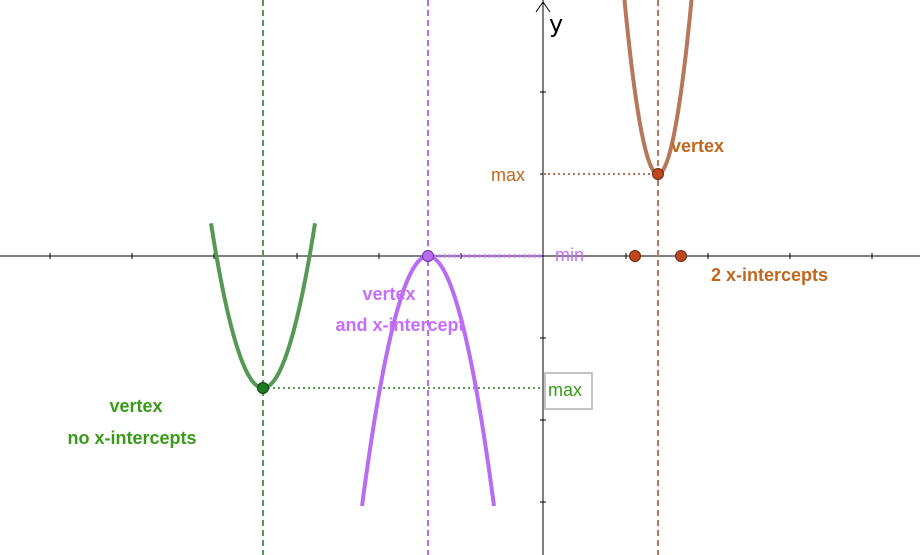 The image size is (920, 555). Describe the element at coordinates (569, 255) in the screenshot. I see `purple-min-label: min` at that location.